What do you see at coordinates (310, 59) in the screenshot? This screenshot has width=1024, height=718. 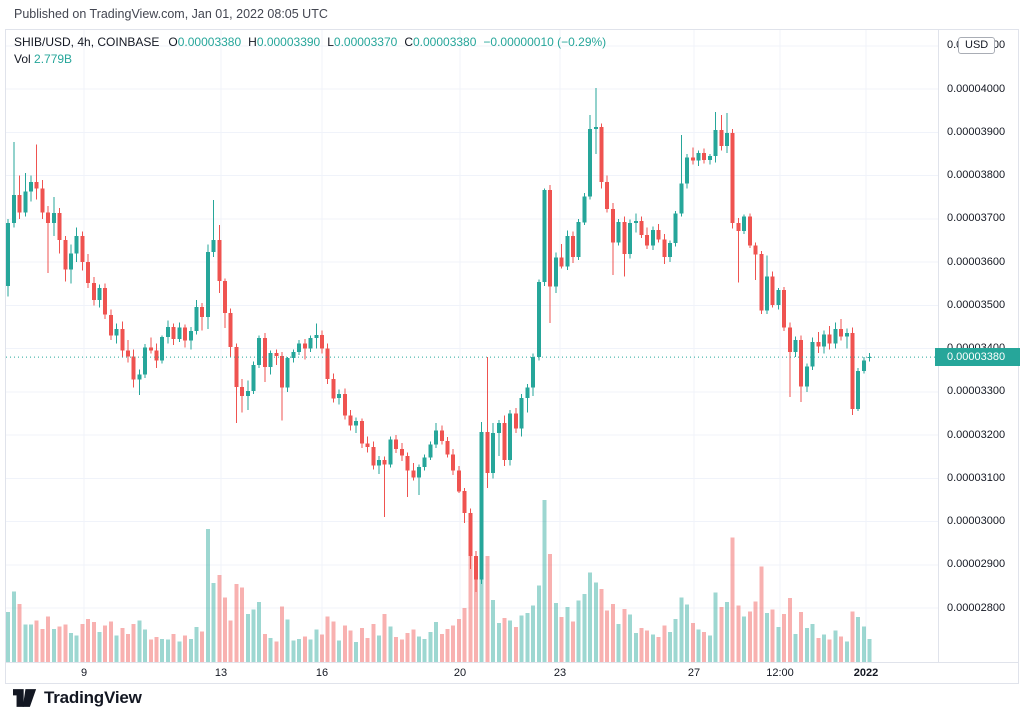 I see `legend-row-volume: Vol 2.779B` at bounding box center [310, 59].